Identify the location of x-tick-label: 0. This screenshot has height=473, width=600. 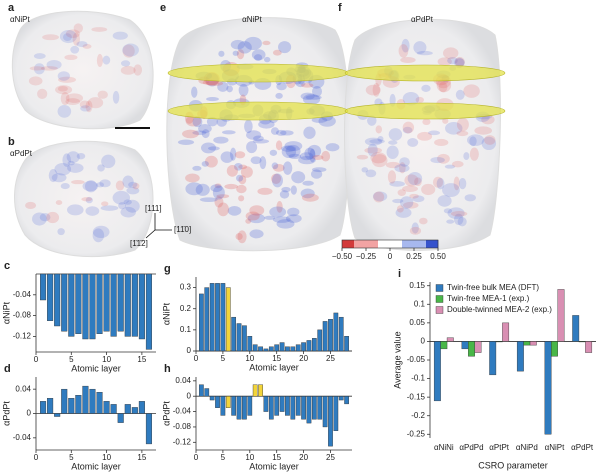
(36, 457).